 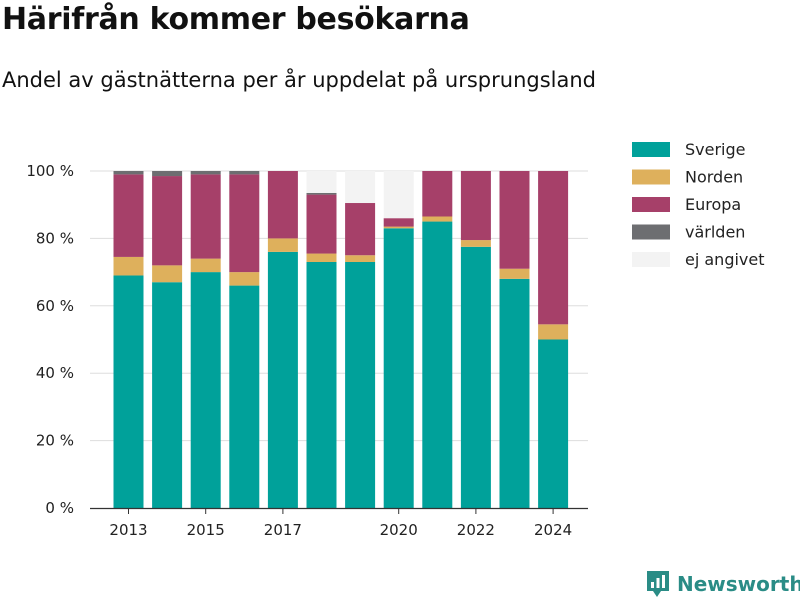 What do you see at coordinates (55, 373) in the screenshot?
I see `y-tick-label: 40 %` at bounding box center [55, 373].